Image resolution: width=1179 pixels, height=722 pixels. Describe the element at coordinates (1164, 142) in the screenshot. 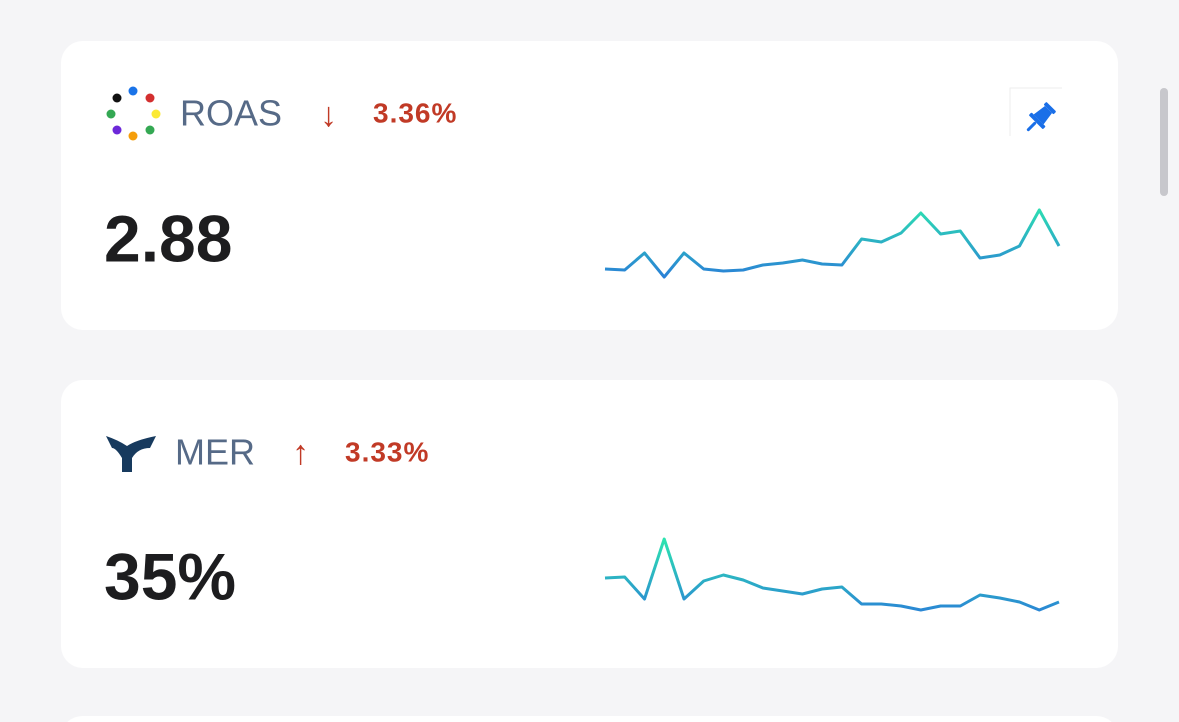

I see `scrollbar` at that location.